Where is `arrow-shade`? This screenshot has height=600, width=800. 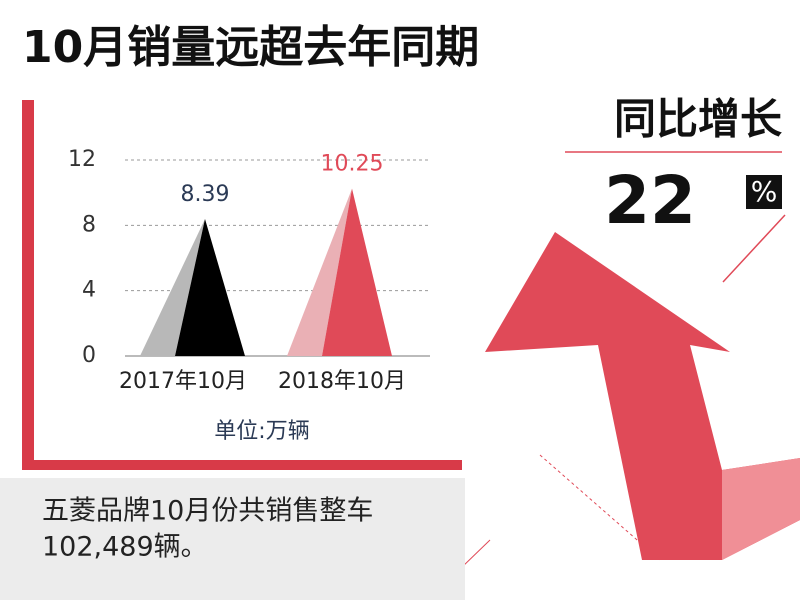 arrow-shade is located at coordinates (761, 509).